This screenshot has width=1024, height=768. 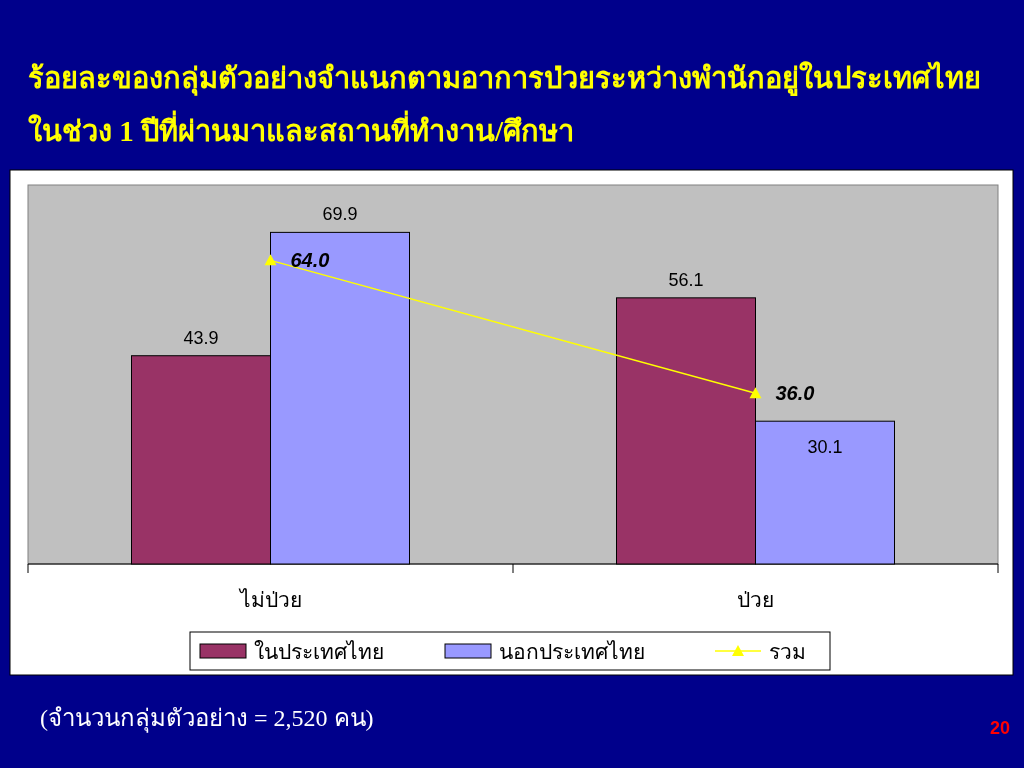 What do you see at coordinates (319, 652) in the screenshot?
I see `legend-label: ในประเทศไทย` at bounding box center [319, 652].